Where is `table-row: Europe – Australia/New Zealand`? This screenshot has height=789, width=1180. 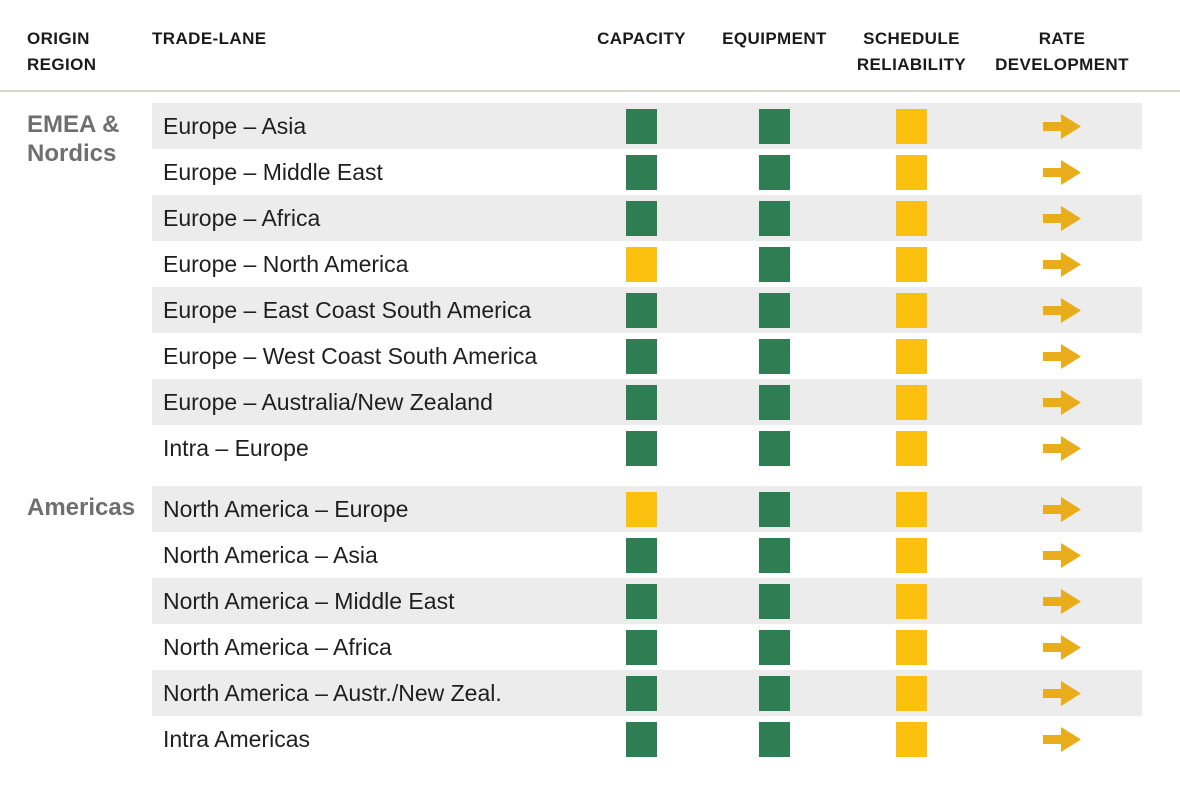 table-row: Europe – Australia/New Zealand is located at coordinates (647, 402).